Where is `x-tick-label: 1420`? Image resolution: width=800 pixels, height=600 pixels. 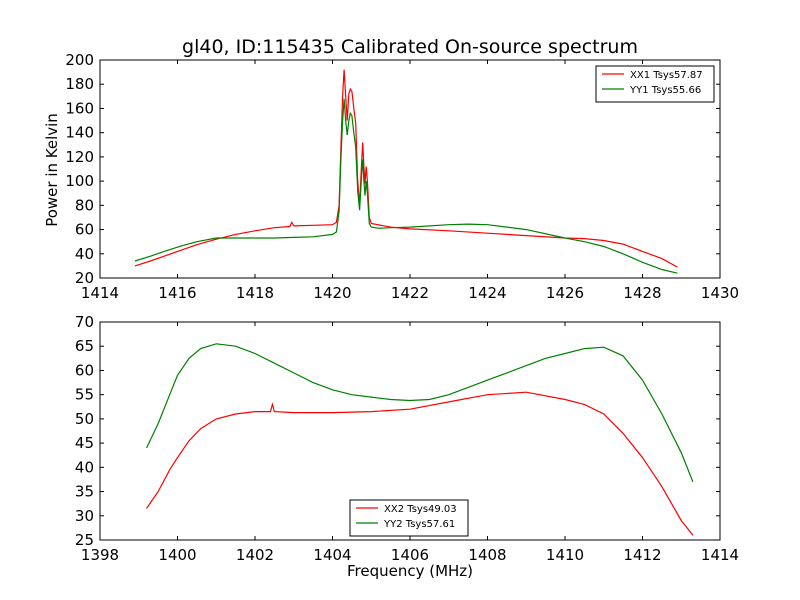 x-tick-label: 1420 is located at coordinates (332, 293).